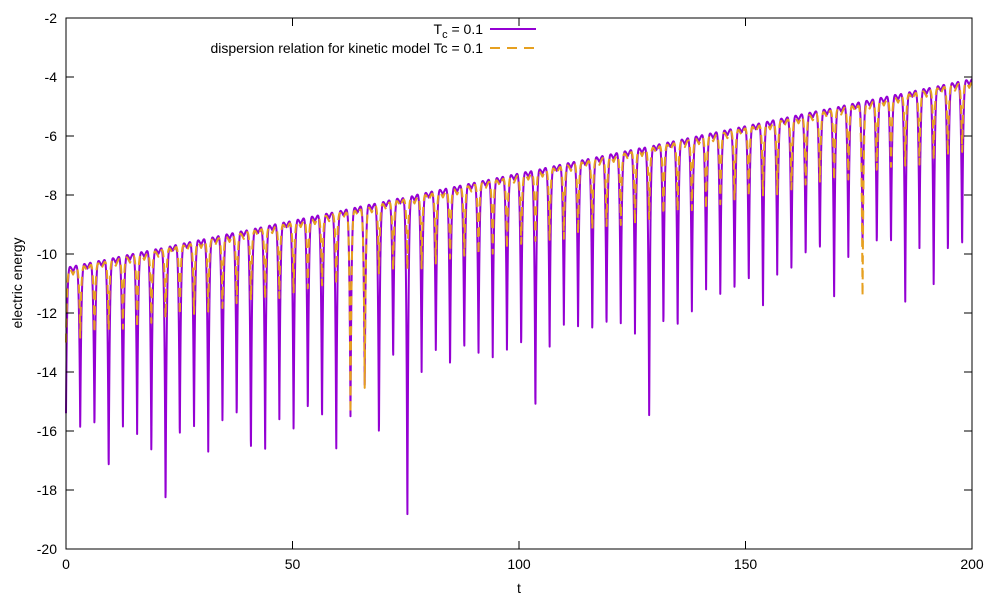 The image size is (1000, 600). Describe the element at coordinates (47, 254) in the screenshot. I see `y-tick-label: -10` at that location.